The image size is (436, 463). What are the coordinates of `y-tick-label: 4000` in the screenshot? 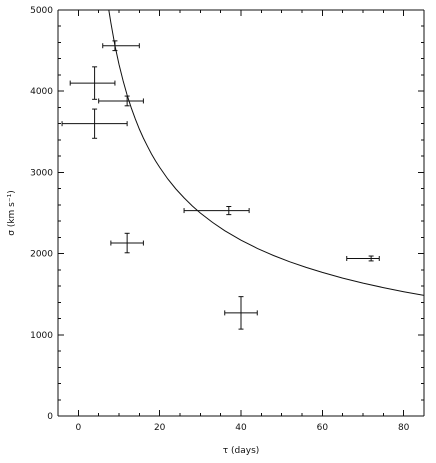 It's located at (41, 92).